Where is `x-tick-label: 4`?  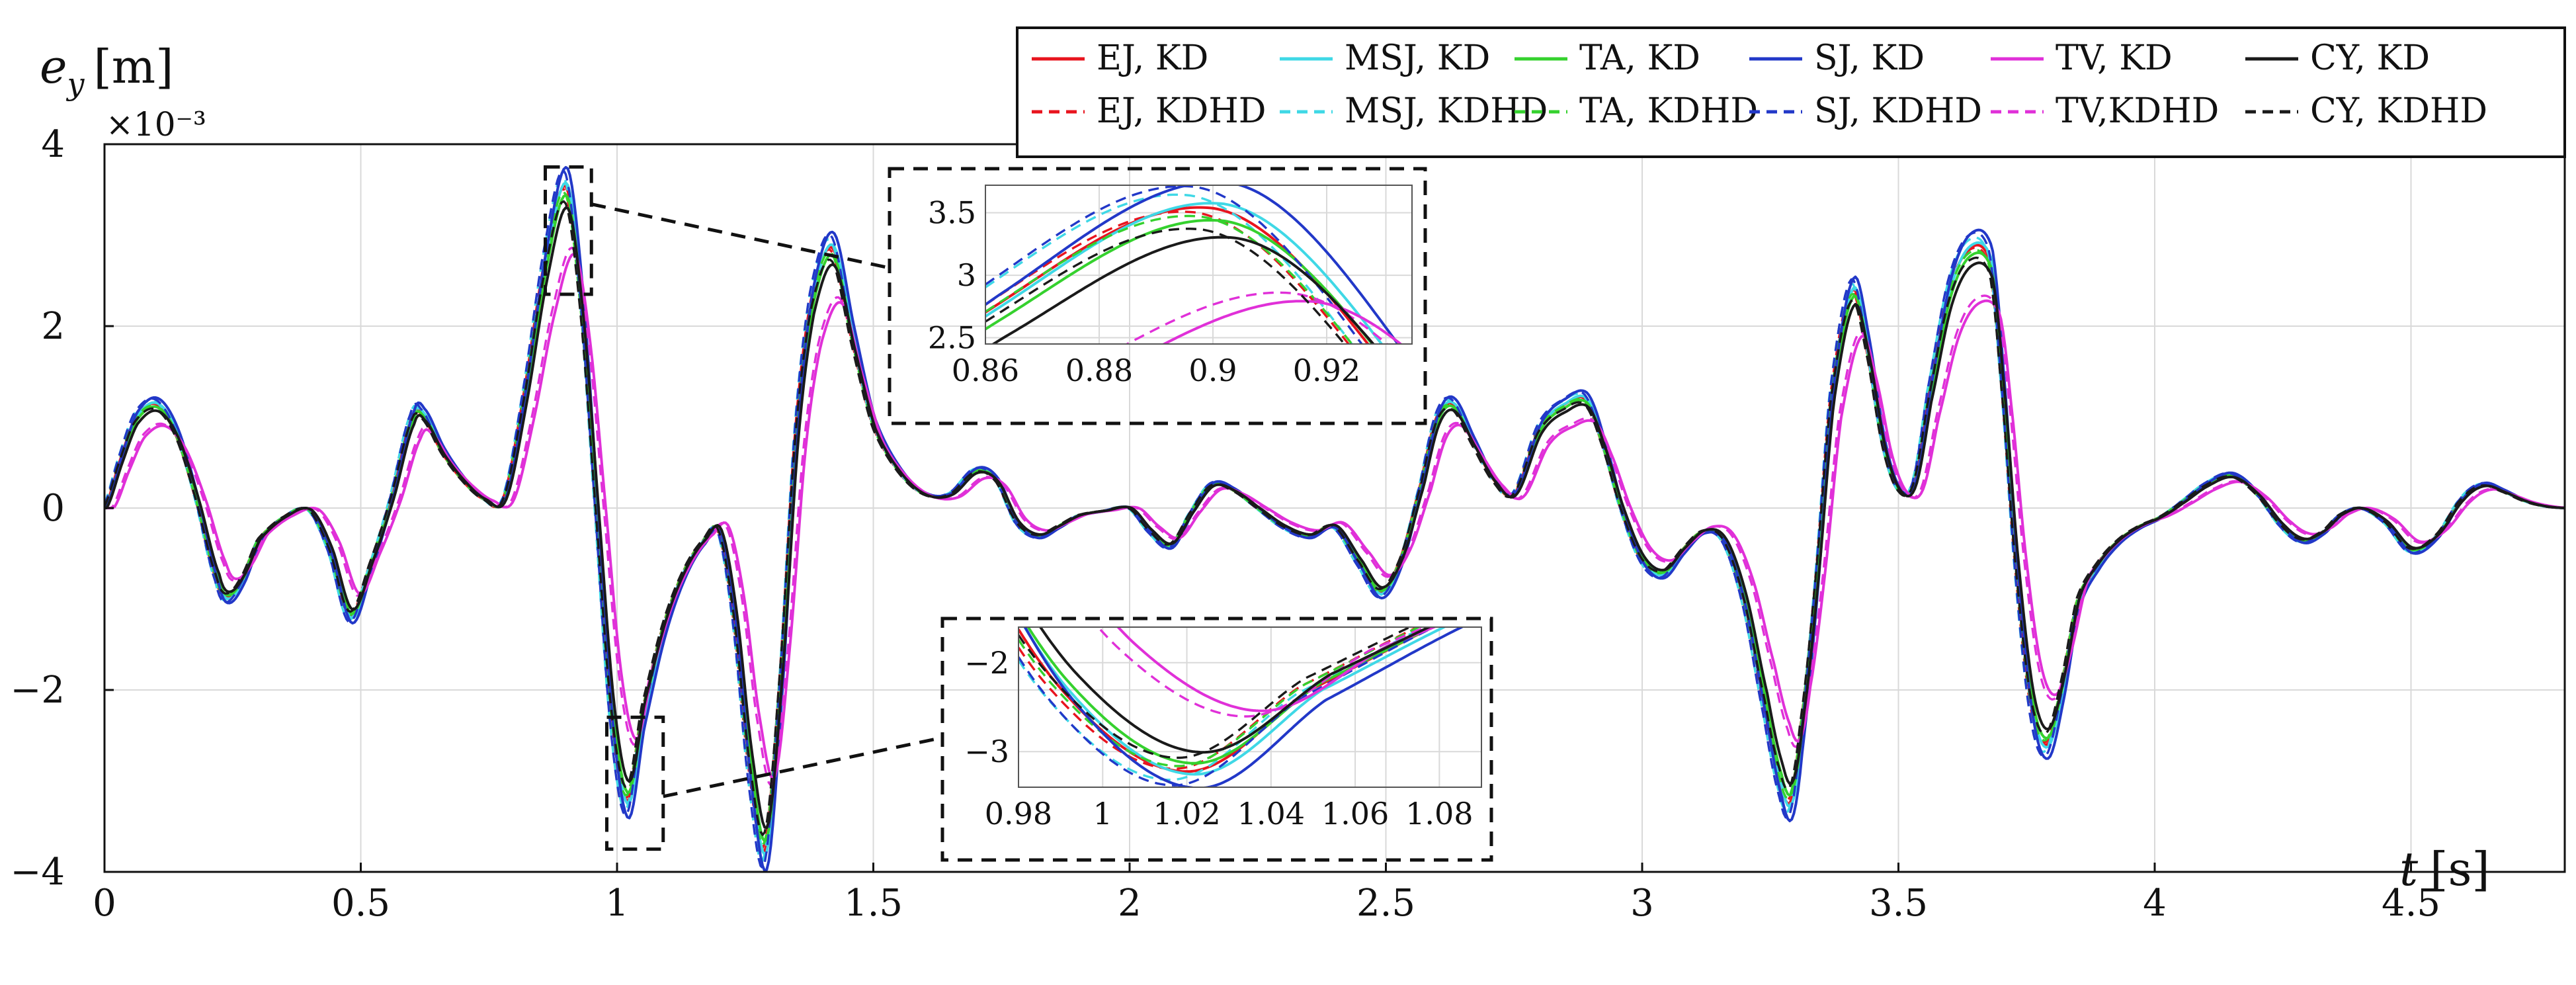 x-tick-label: 4 is located at coordinates (2155, 903).